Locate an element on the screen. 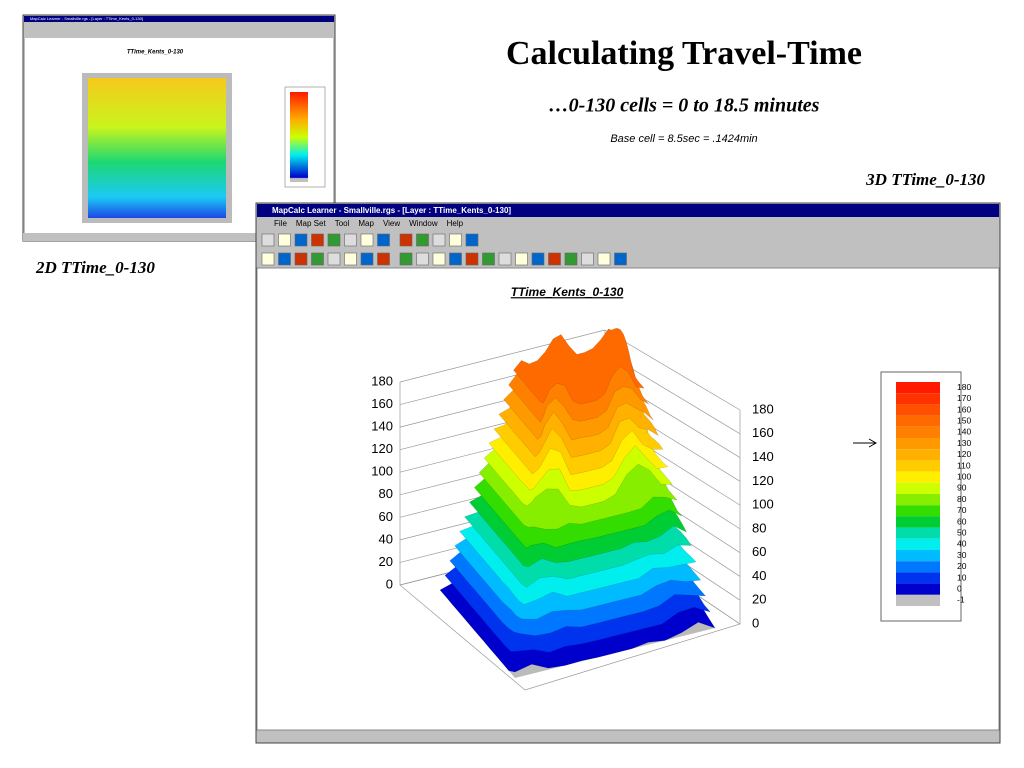  z-tick-label: 120 is located at coordinates (382, 448).